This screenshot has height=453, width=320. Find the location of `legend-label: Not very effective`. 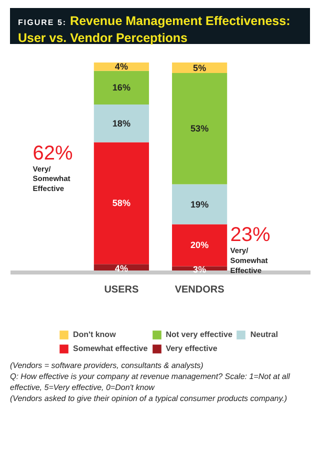

legend-label: Not very effective is located at coordinates (199, 334).